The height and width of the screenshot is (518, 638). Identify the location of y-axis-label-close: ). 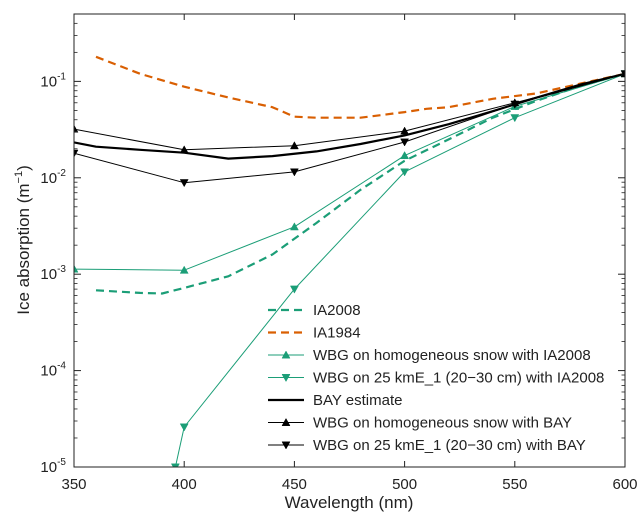
(23, 168).